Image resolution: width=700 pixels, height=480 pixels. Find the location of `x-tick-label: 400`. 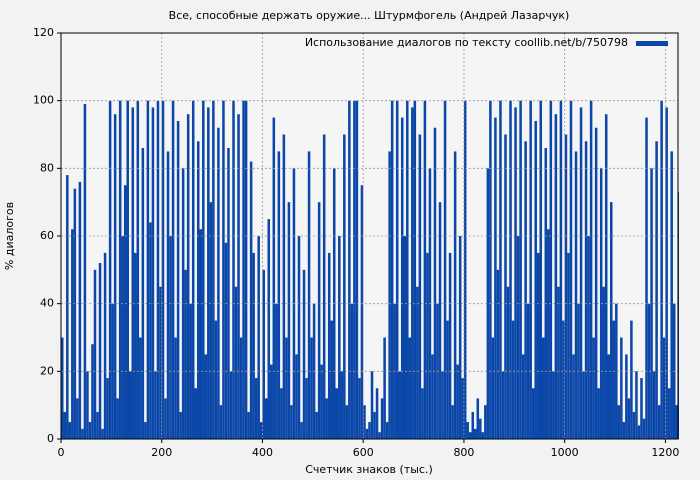

x-tick-label: 400 is located at coordinates (262, 452).